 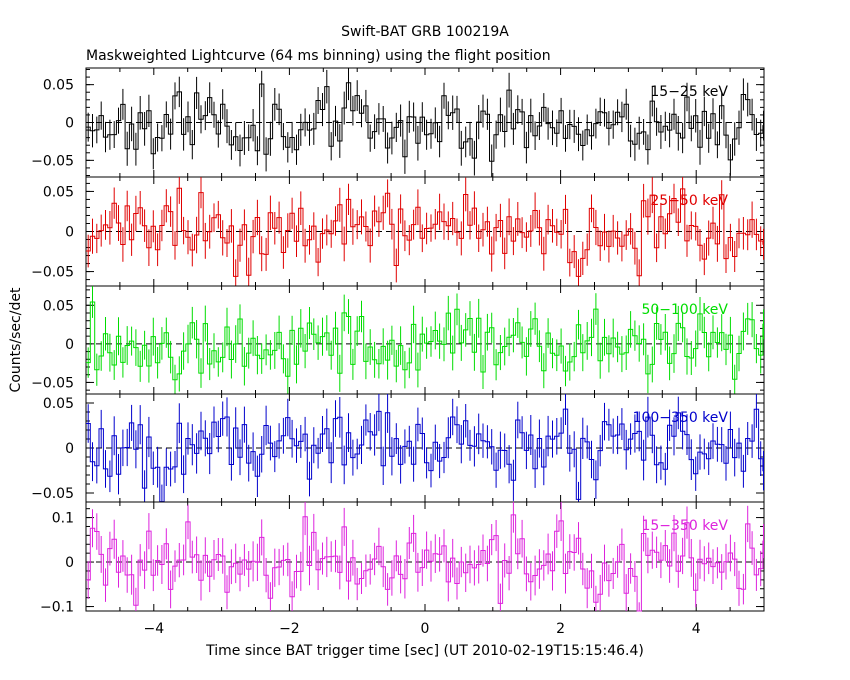 What do you see at coordinates (684, 310) in the screenshot?
I see `series-label: 50−100 keV` at bounding box center [684, 310].